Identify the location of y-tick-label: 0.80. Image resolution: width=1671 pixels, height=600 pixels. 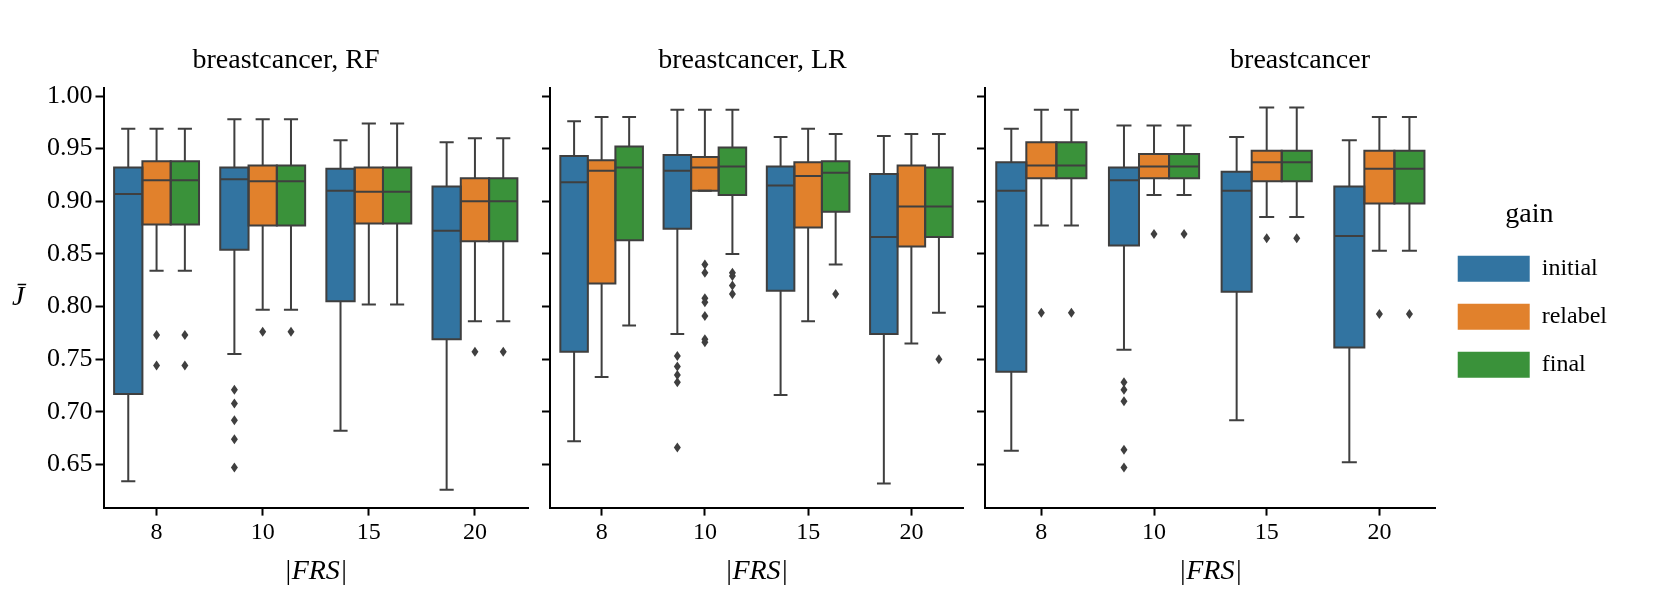
(70, 305).